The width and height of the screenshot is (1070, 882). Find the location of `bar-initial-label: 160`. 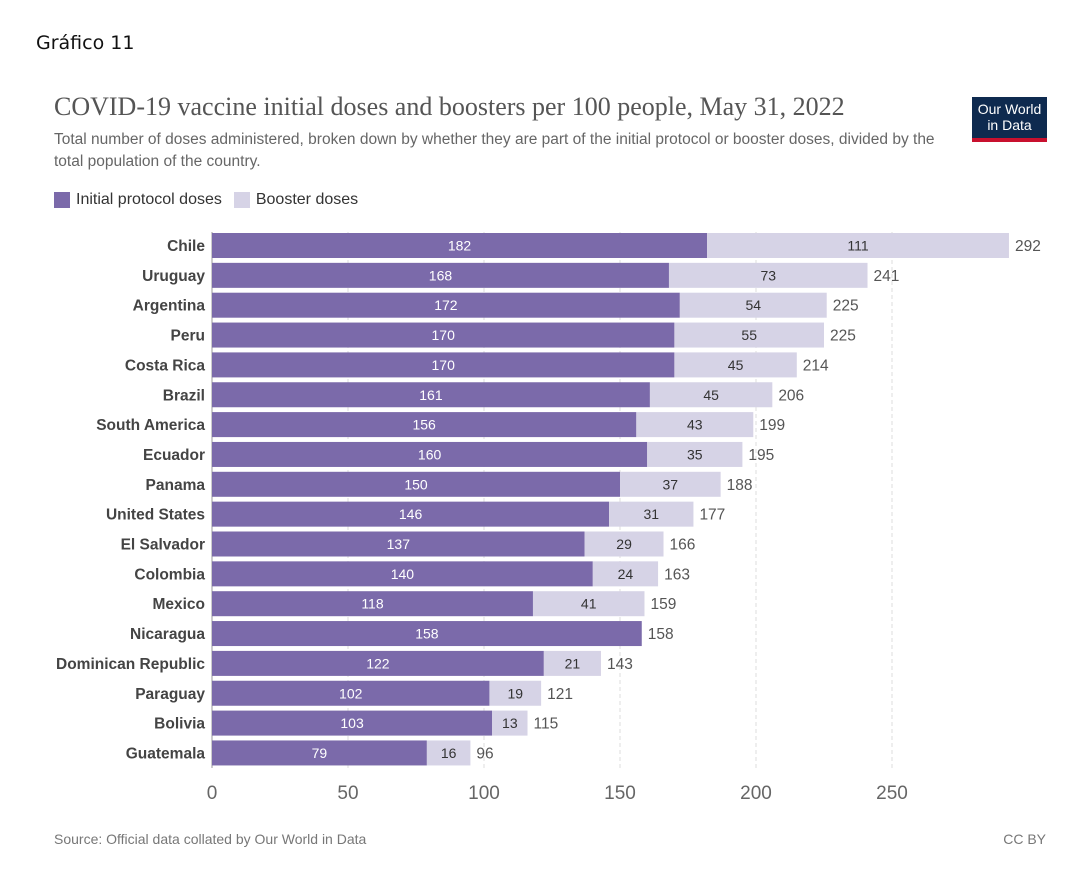

bar-initial-label: 160 is located at coordinates (430, 454).